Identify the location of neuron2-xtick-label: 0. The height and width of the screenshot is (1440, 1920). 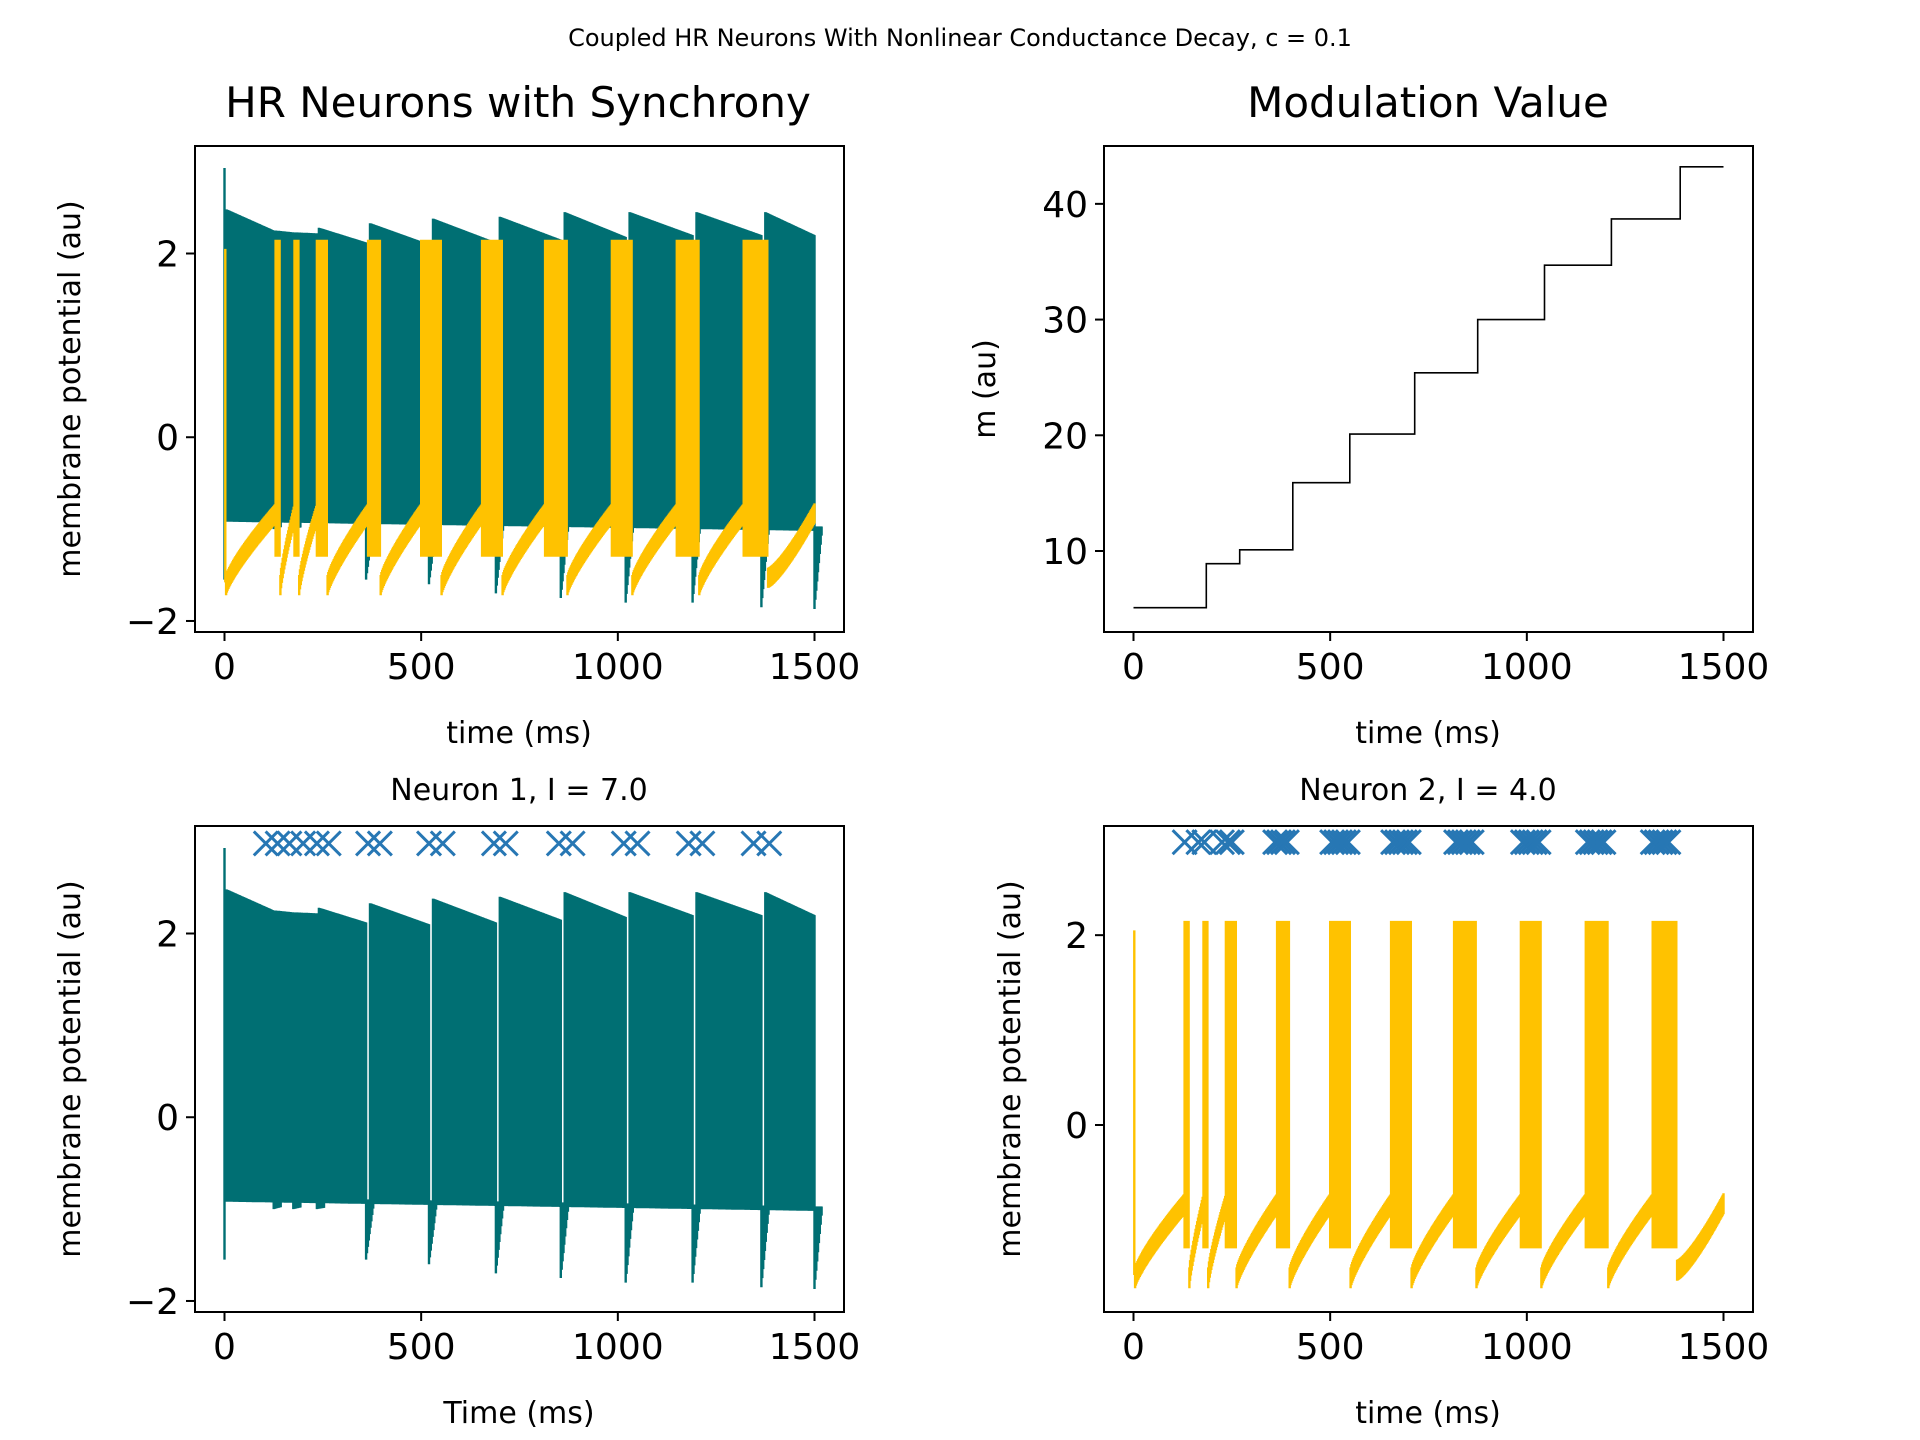
(1133, 1347).